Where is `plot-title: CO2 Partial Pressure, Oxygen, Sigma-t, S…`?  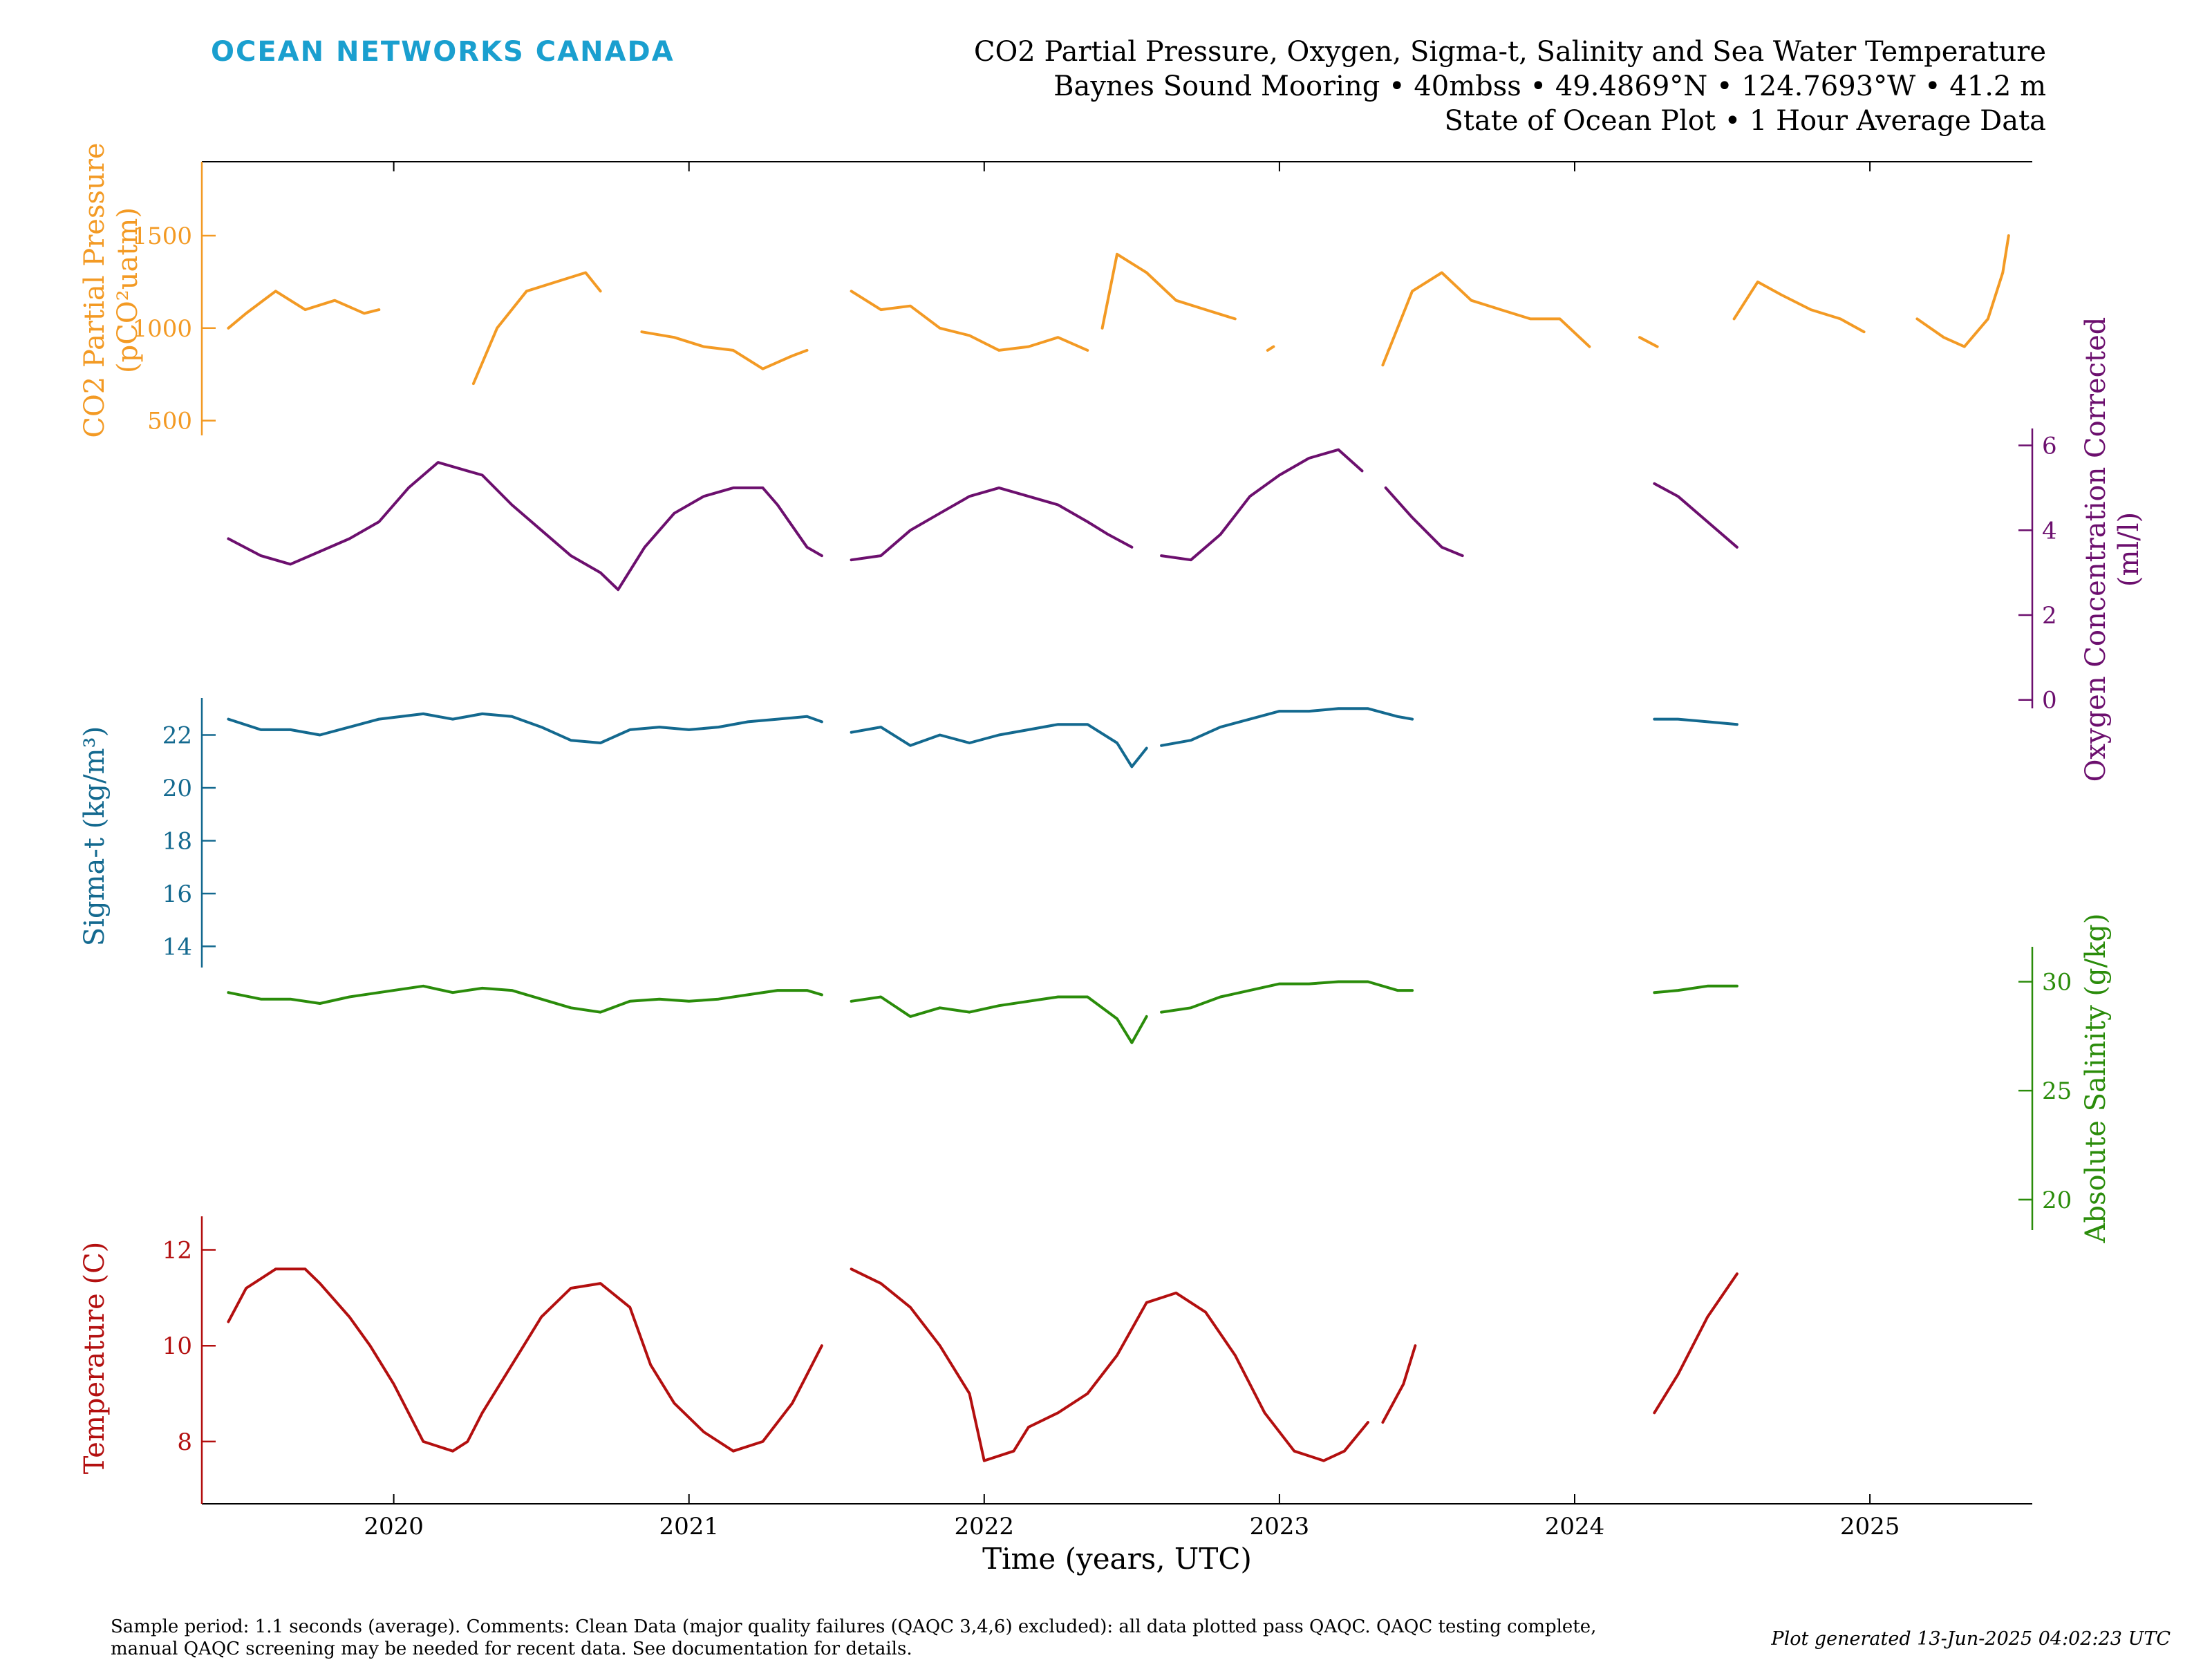
plot-title: CO2 Partial Pressure, Oxygen, Sigma-t, S… is located at coordinates (1509, 52).